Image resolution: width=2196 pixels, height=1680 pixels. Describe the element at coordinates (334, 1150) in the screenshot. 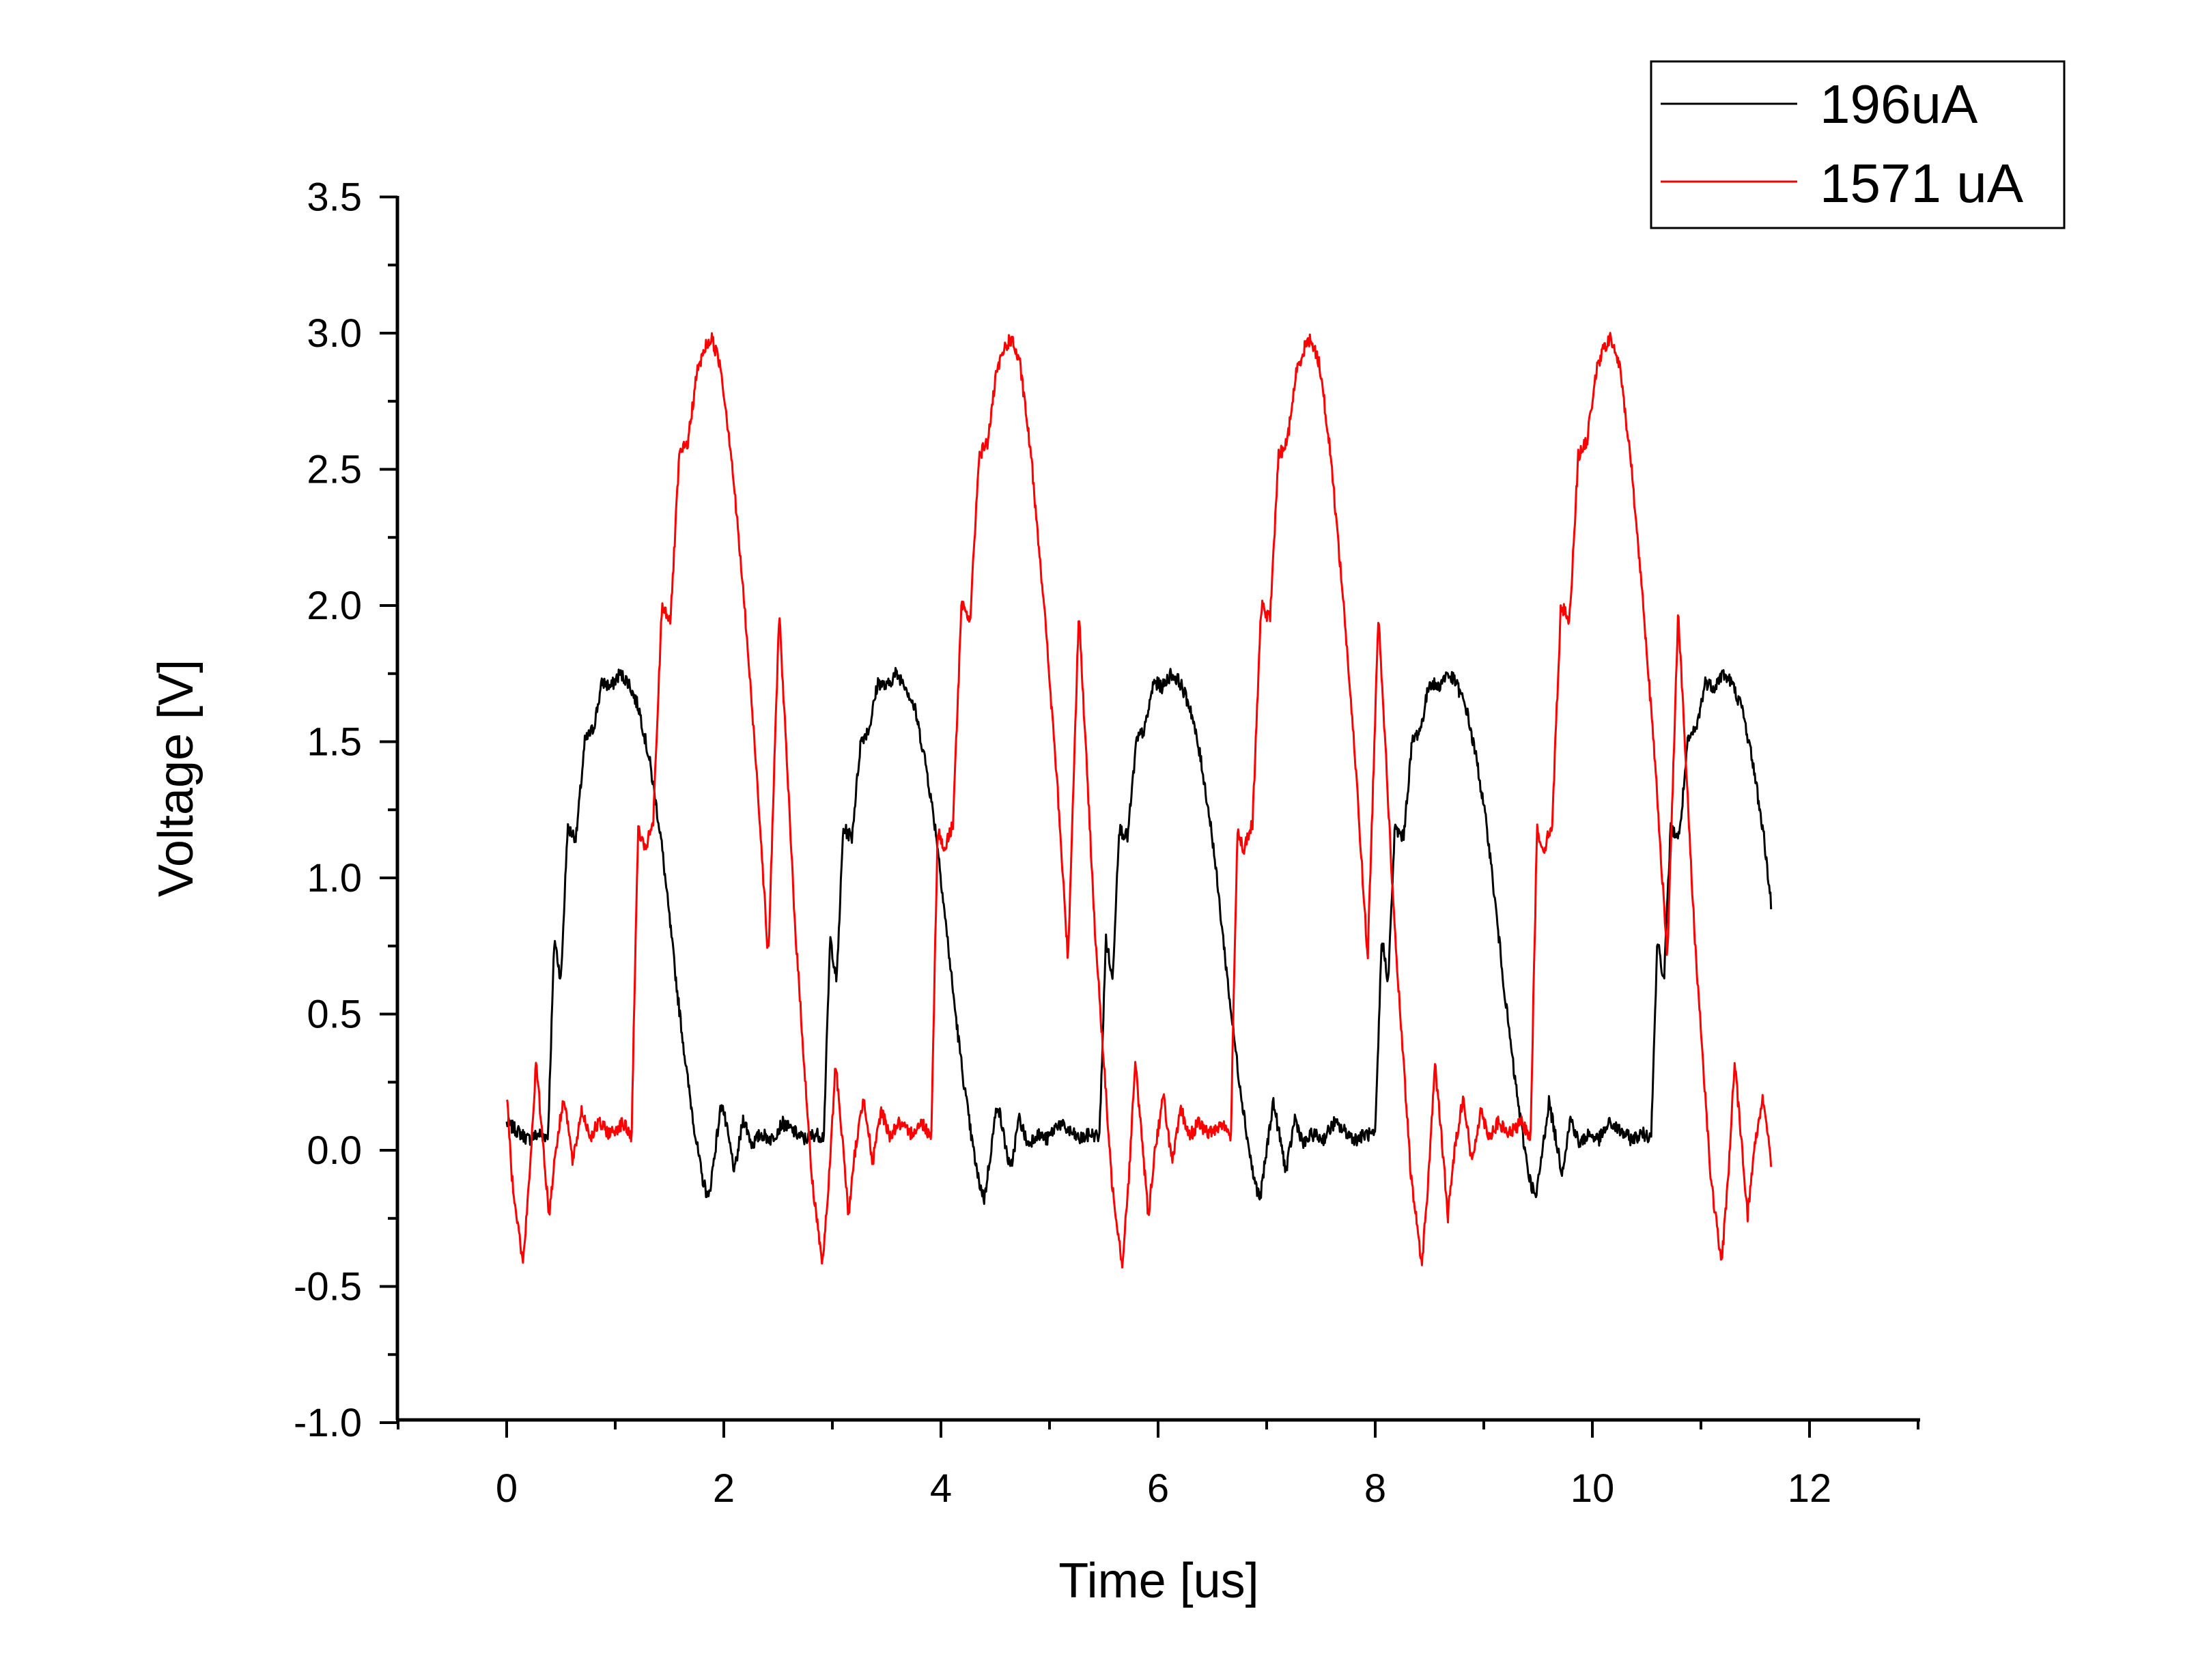

I see `y-tick-label: 0.0` at that location.